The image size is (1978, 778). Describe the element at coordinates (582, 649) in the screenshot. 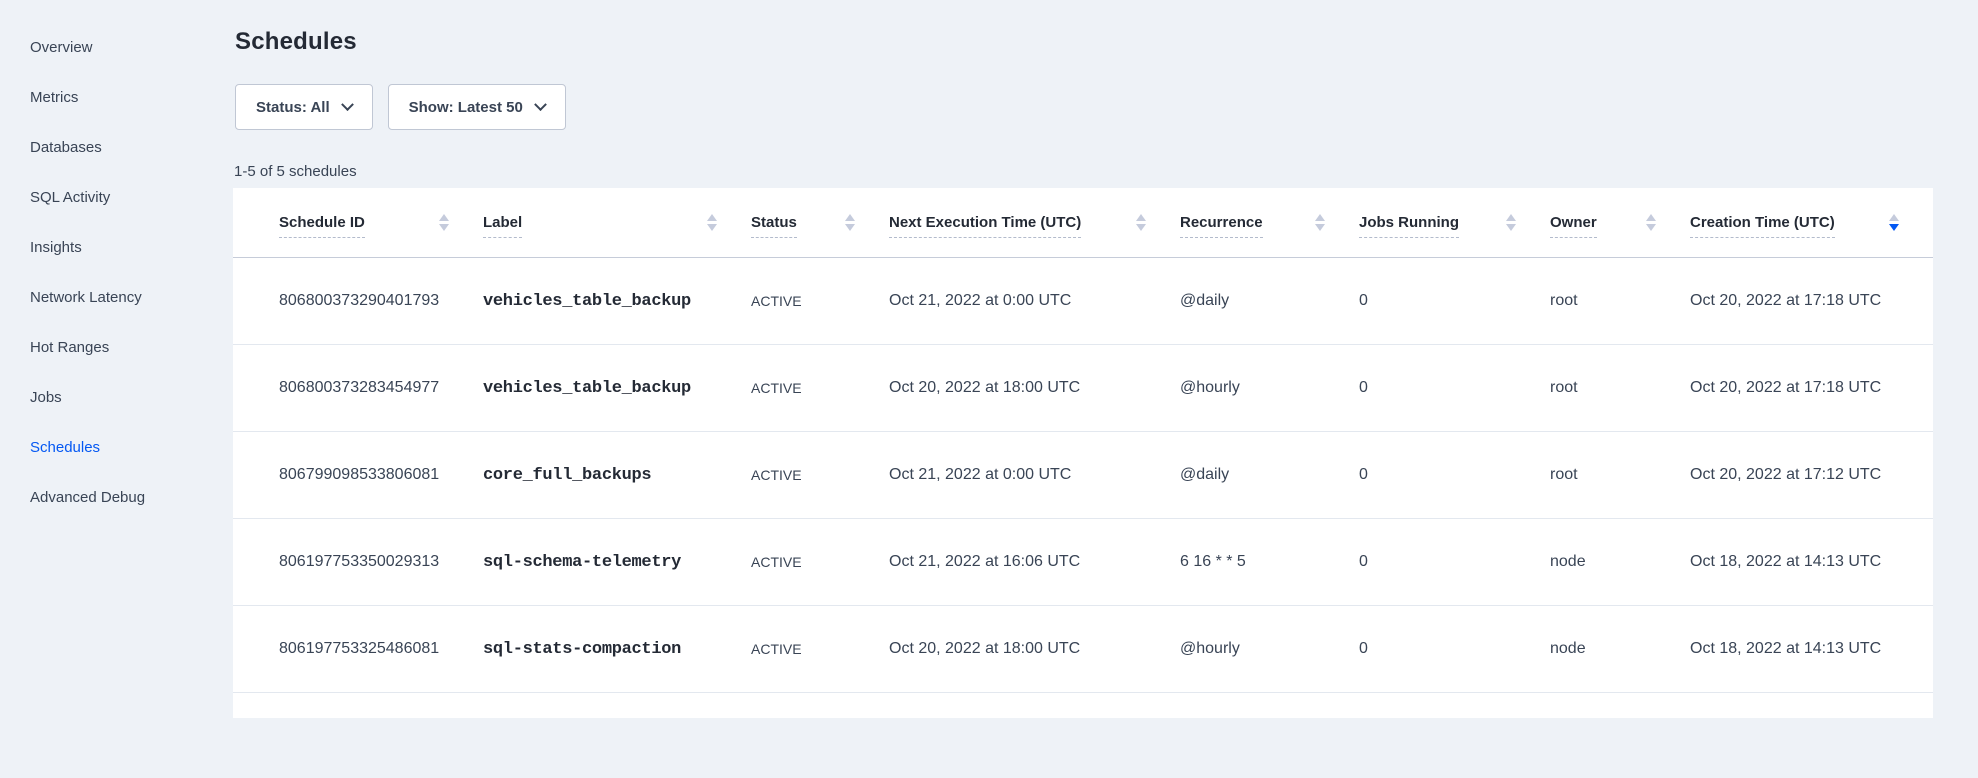

I see `cell-label: sql-stats-compaction` at that location.